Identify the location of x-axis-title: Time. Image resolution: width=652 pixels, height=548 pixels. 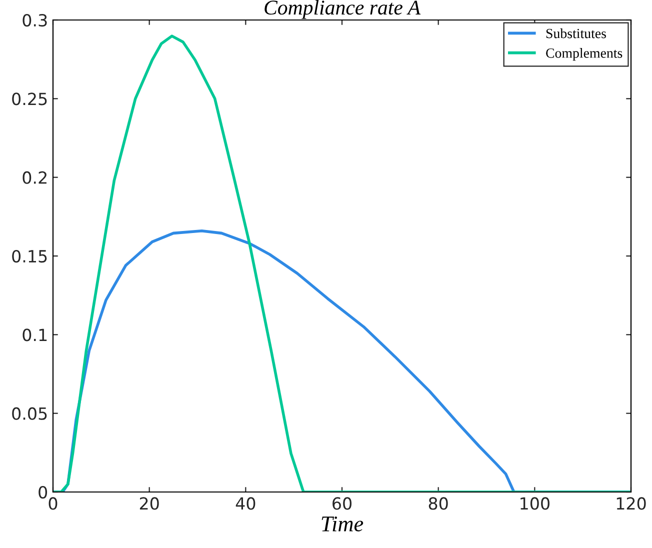
(343, 524).